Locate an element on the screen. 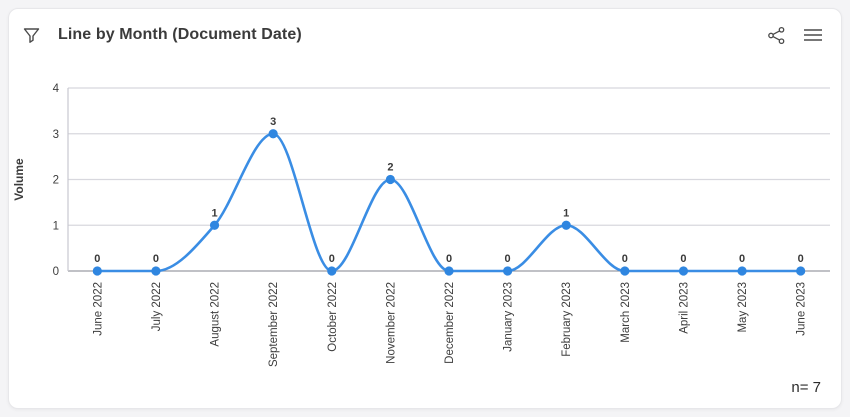 This screenshot has width=850, height=417. y-axis-title: Volume is located at coordinates (19, 179).